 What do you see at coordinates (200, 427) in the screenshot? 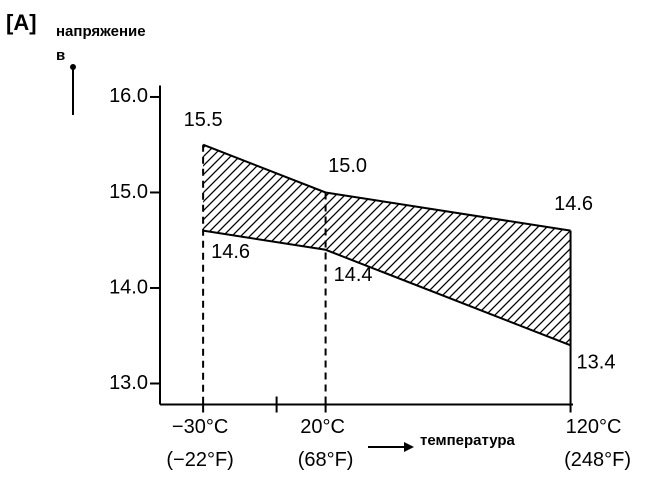
I see `x-tick-label: −30°C` at bounding box center [200, 427].